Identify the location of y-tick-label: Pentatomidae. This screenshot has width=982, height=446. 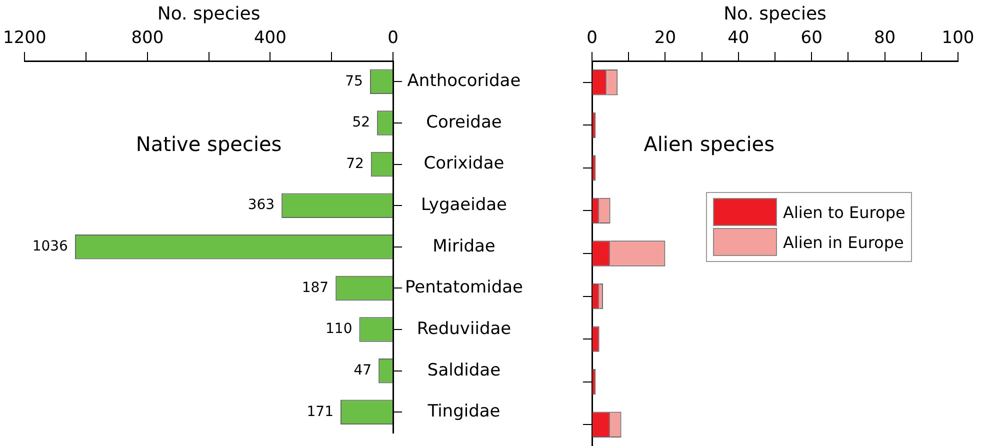
(463, 288).